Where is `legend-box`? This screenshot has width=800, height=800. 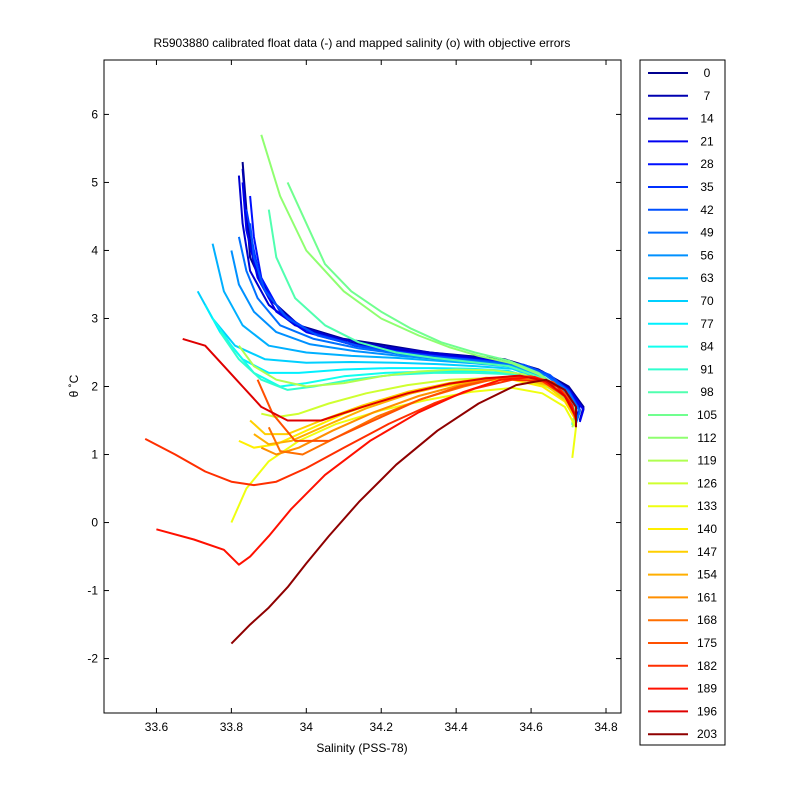
legend-box is located at coordinates (682, 402).